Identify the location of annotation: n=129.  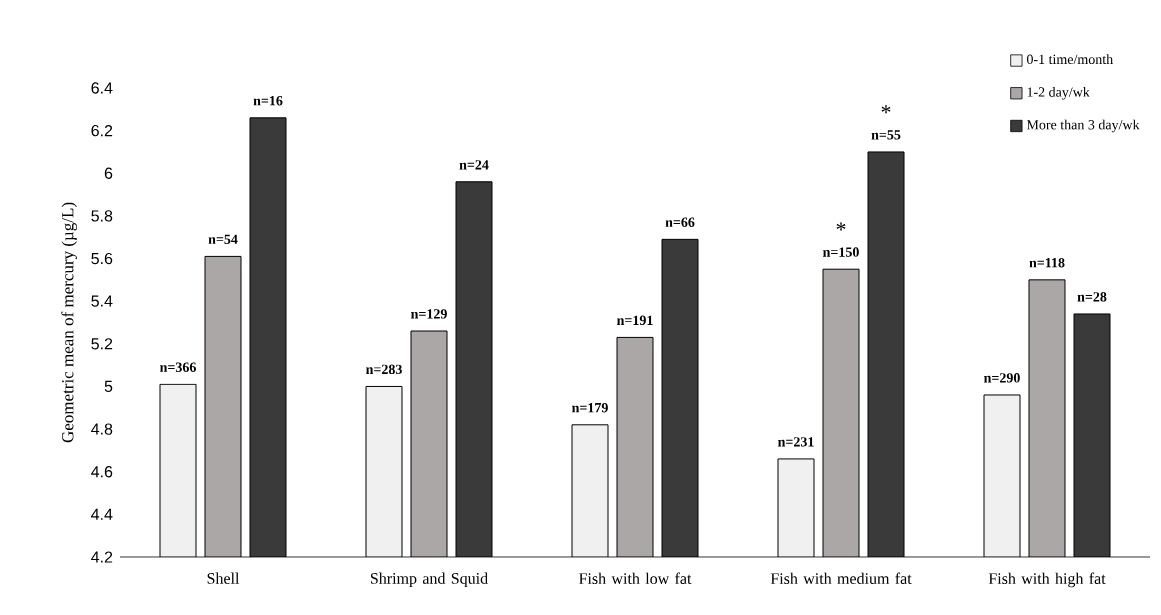
(429, 314).